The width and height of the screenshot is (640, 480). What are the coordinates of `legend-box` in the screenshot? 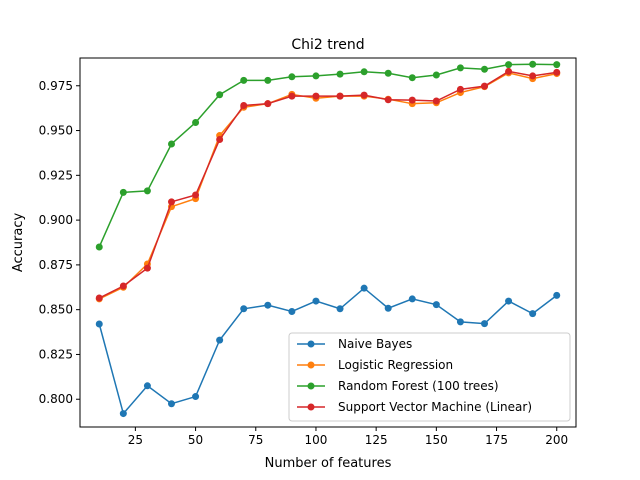 It's located at (429, 377).